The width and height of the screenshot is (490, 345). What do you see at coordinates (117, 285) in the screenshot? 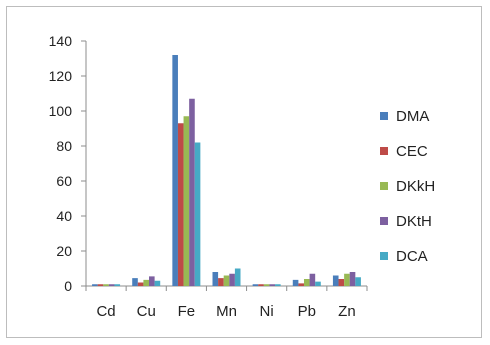
I see `bar-dca-cd` at bounding box center [117, 285].